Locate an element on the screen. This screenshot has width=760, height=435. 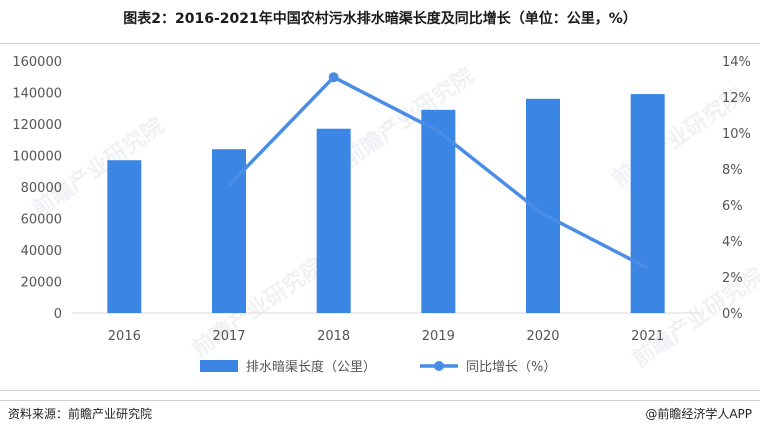
x-tick-label: 2017 is located at coordinates (228, 336).